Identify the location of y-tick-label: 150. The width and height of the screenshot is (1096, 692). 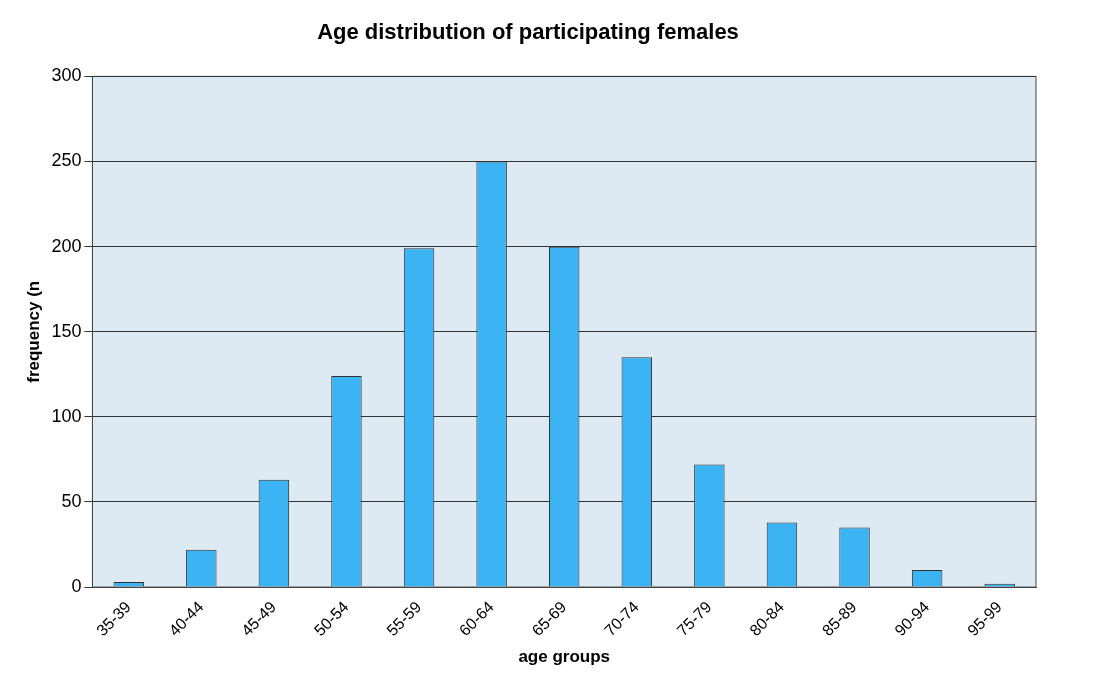
(66, 330).